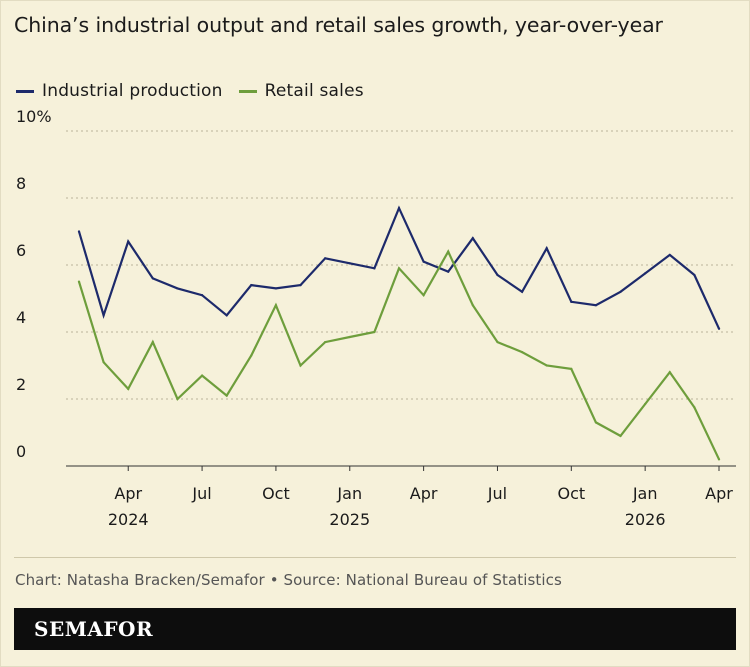 This screenshot has width=750, height=667. What do you see at coordinates (21, 384) in the screenshot?
I see `y-tick-label: 2` at bounding box center [21, 384].